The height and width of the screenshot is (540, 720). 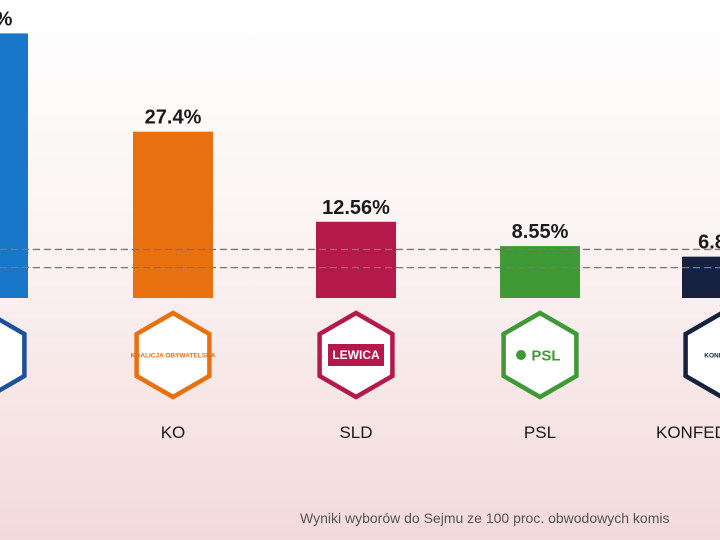 I want to click on data-label-psl: 8.55%, so click(x=540, y=232).